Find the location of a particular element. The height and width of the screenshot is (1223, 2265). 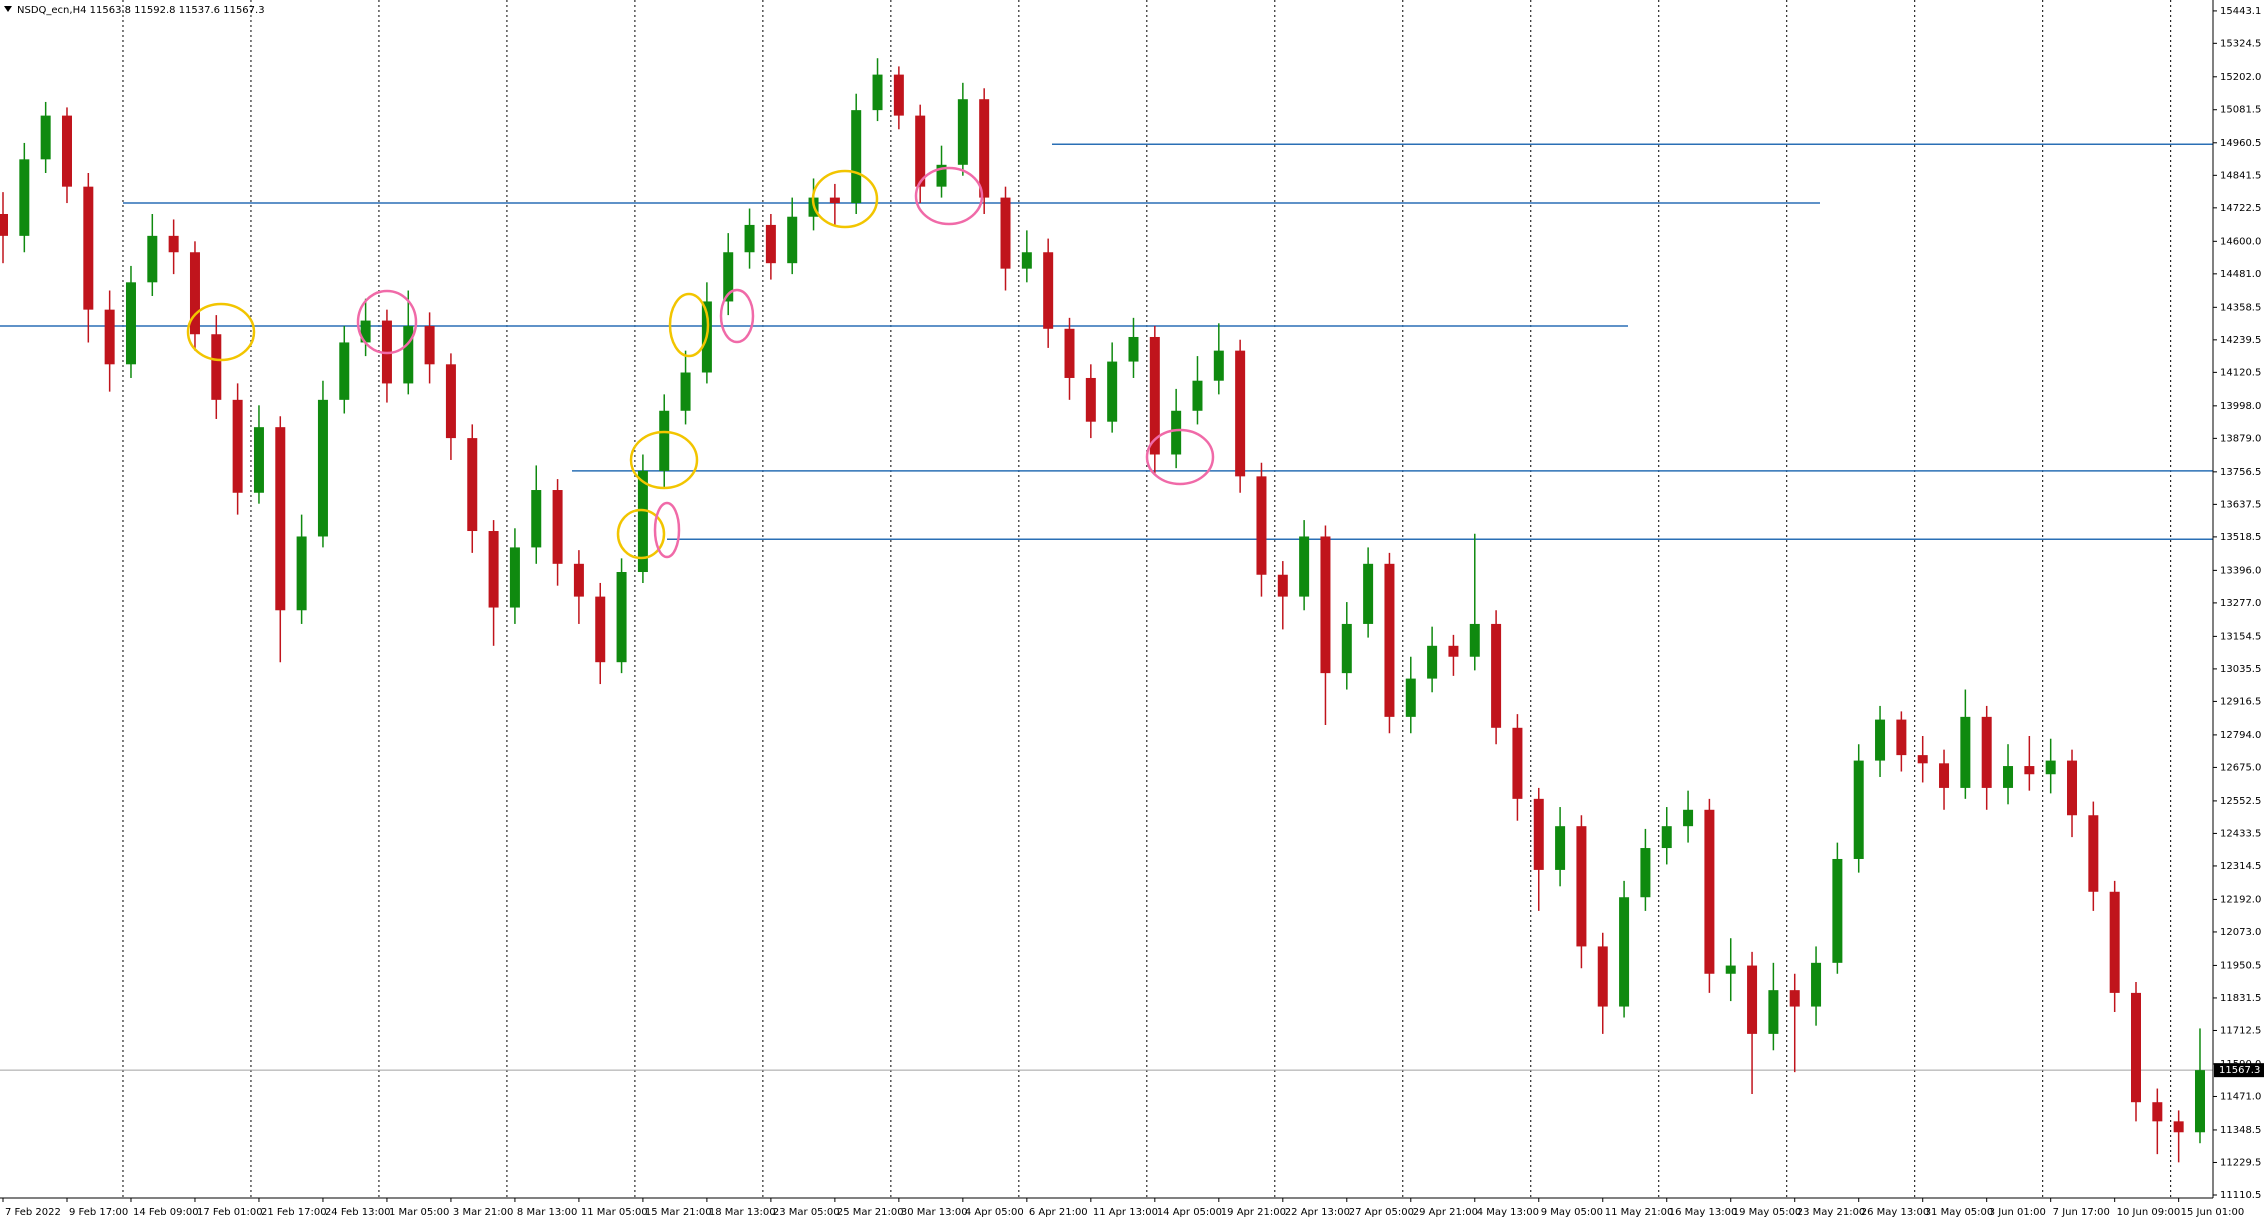

x-tick-label: 25 Mar 21:00 is located at coordinates (870, 1212).